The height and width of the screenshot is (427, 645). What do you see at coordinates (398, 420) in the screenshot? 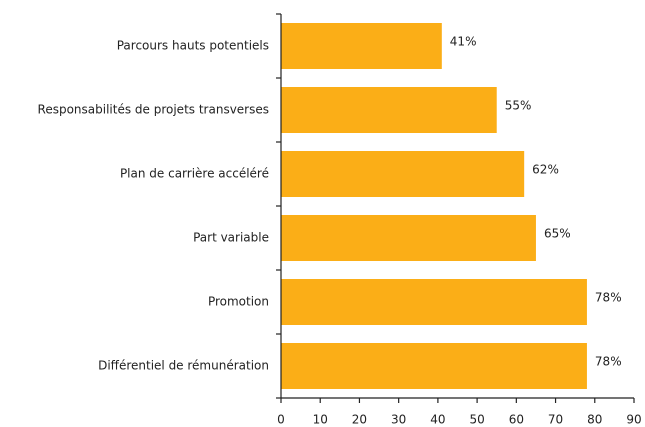
I see `x-tick-label: 30` at bounding box center [398, 420].